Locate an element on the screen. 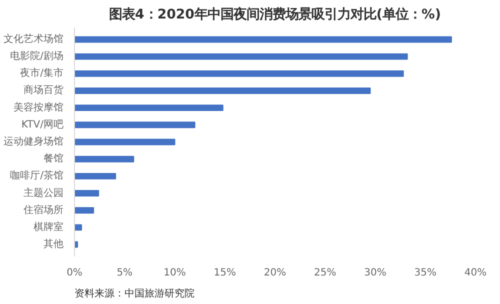 This screenshot has width=500, height=304. y-tick-label: 其他 is located at coordinates (54, 244).